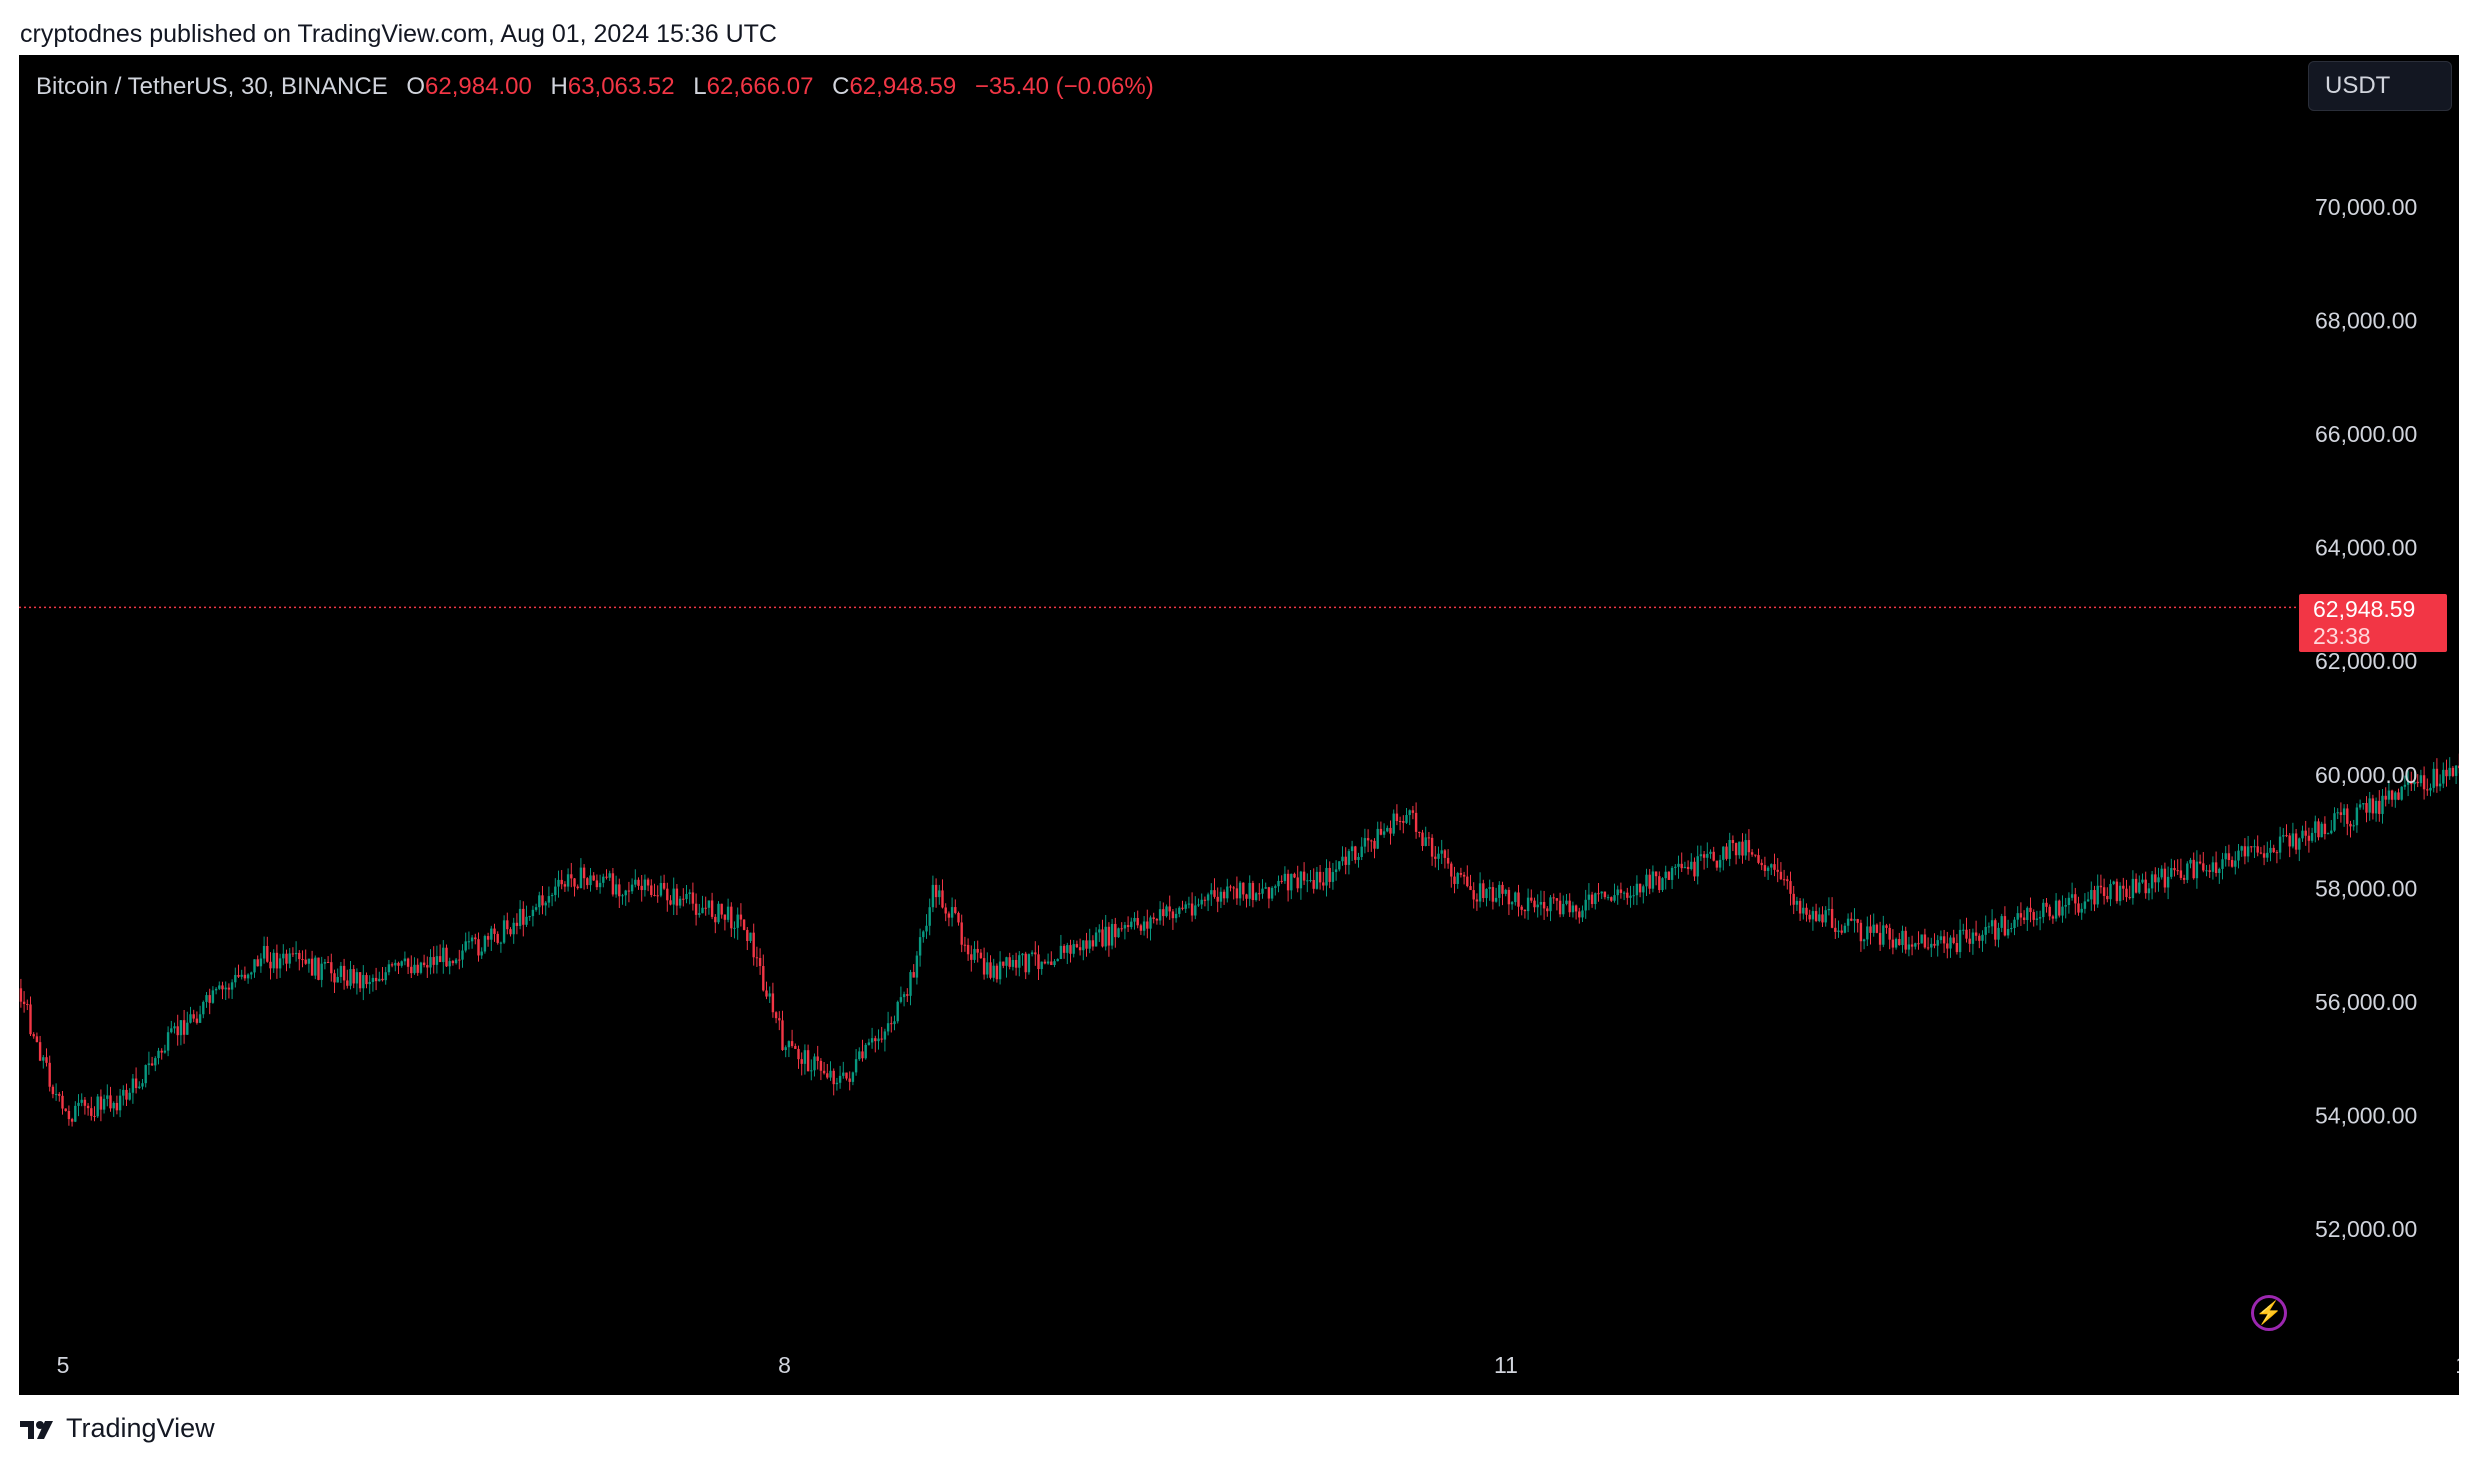 Image resolution: width=2478 pixels, height=1466 pixels. Describe the element at coordinates (478, 86) in the screenshot. I see `open-value: 62,984.00` at that location.